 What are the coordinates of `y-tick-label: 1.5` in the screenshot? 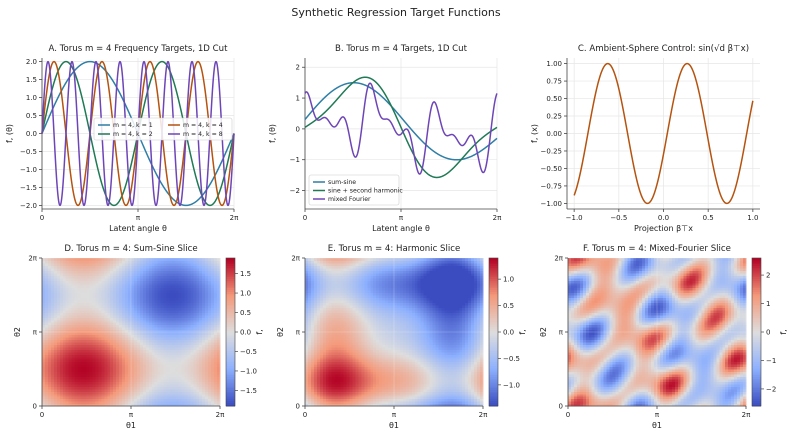 It's located at (31, 80).